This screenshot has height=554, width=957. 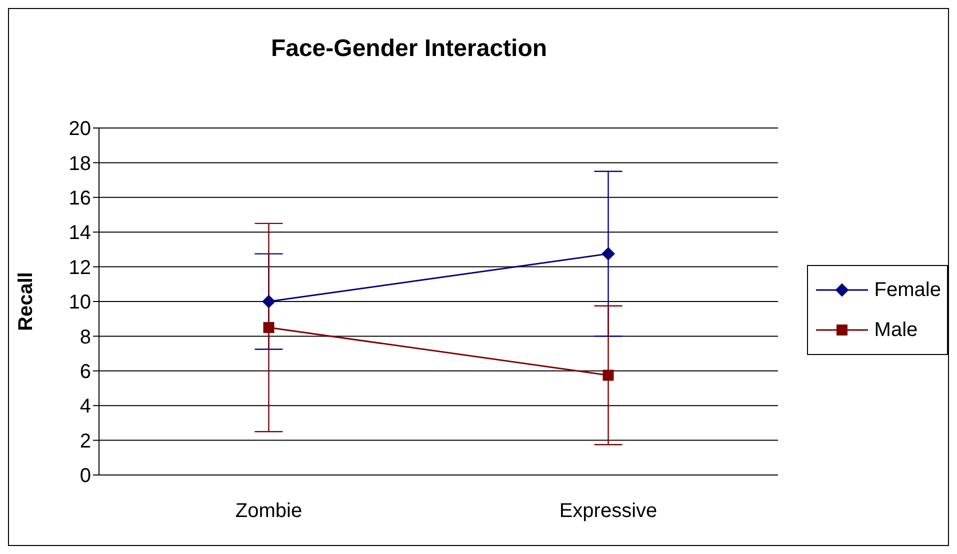 I want to click on y-tick-label: 12, so click(x=79, y=267).